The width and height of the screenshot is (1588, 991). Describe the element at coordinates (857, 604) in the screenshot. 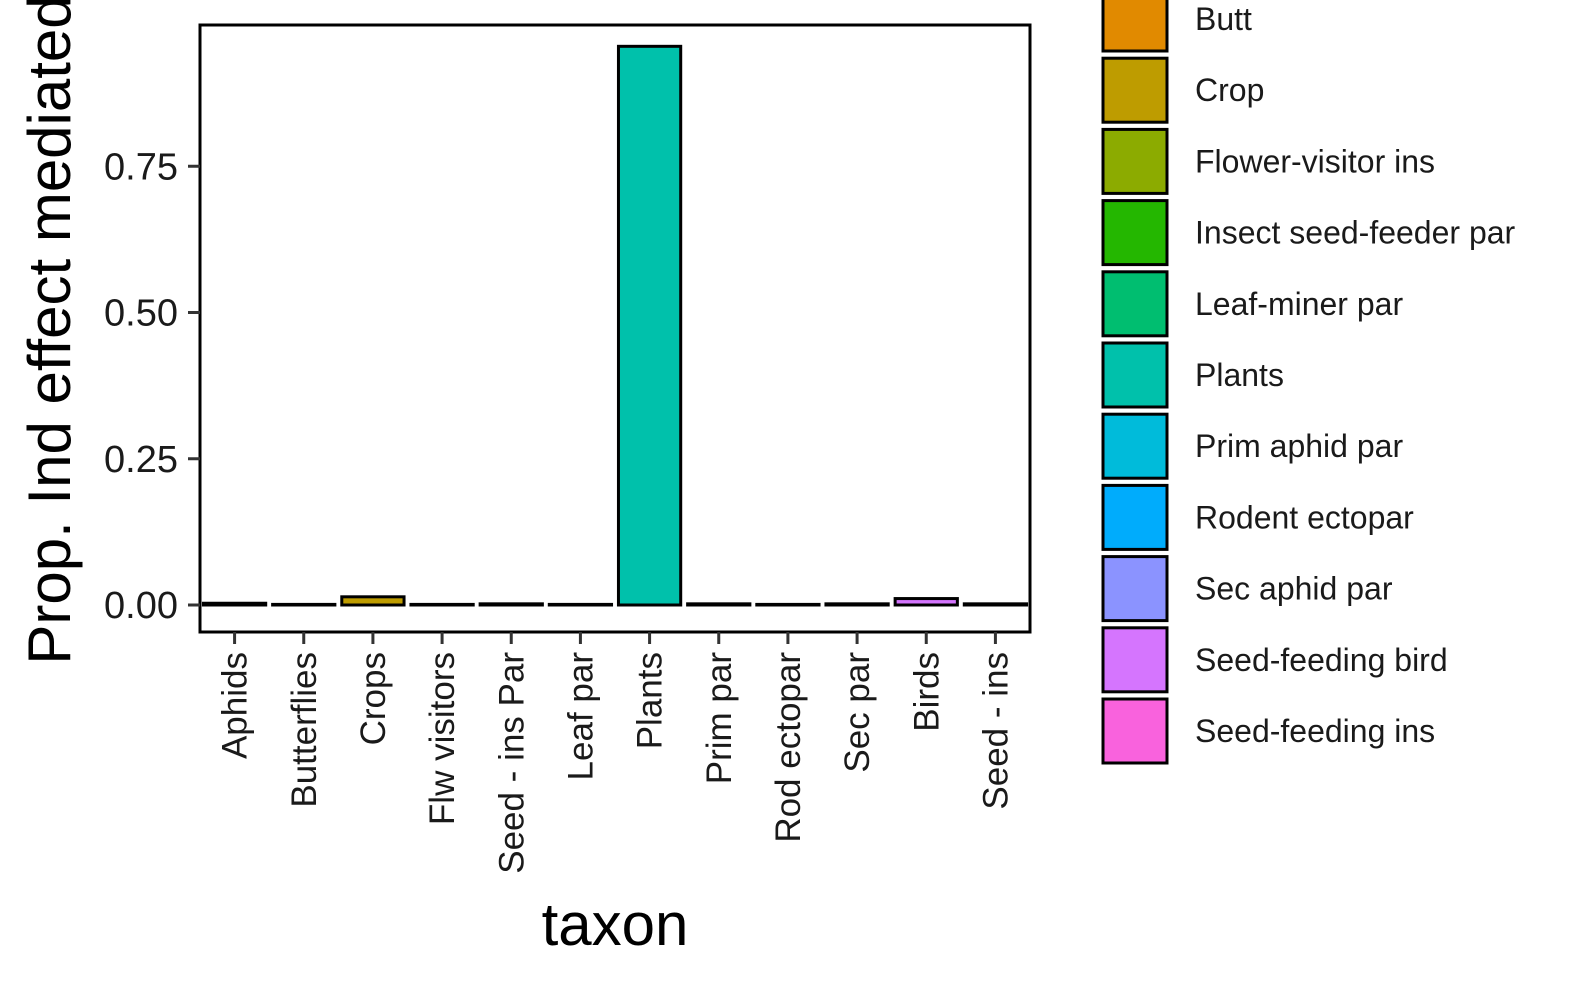

I see `bar-sec-par` at that location.